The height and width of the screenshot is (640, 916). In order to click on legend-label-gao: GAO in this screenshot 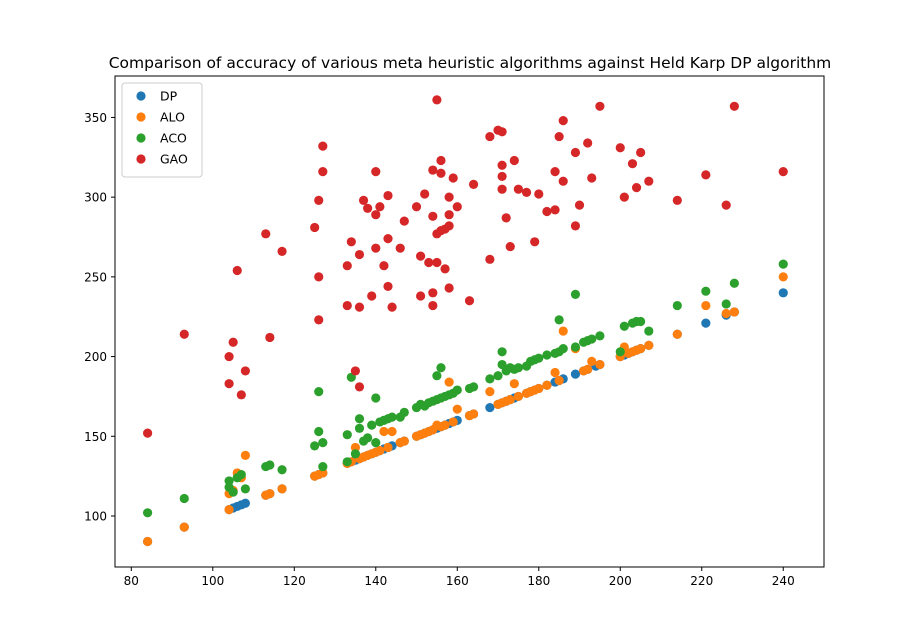, I will do `click(174, 159)`.